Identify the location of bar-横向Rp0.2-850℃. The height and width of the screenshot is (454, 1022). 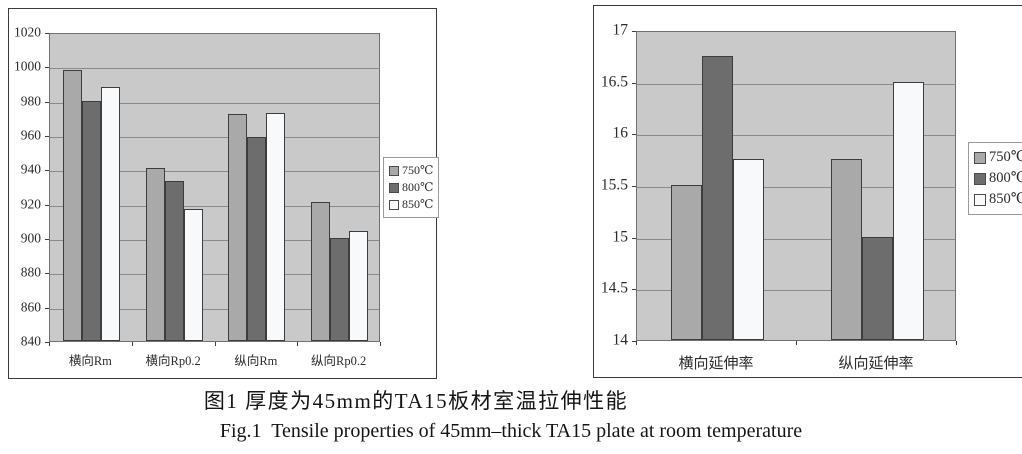
(193, 274).